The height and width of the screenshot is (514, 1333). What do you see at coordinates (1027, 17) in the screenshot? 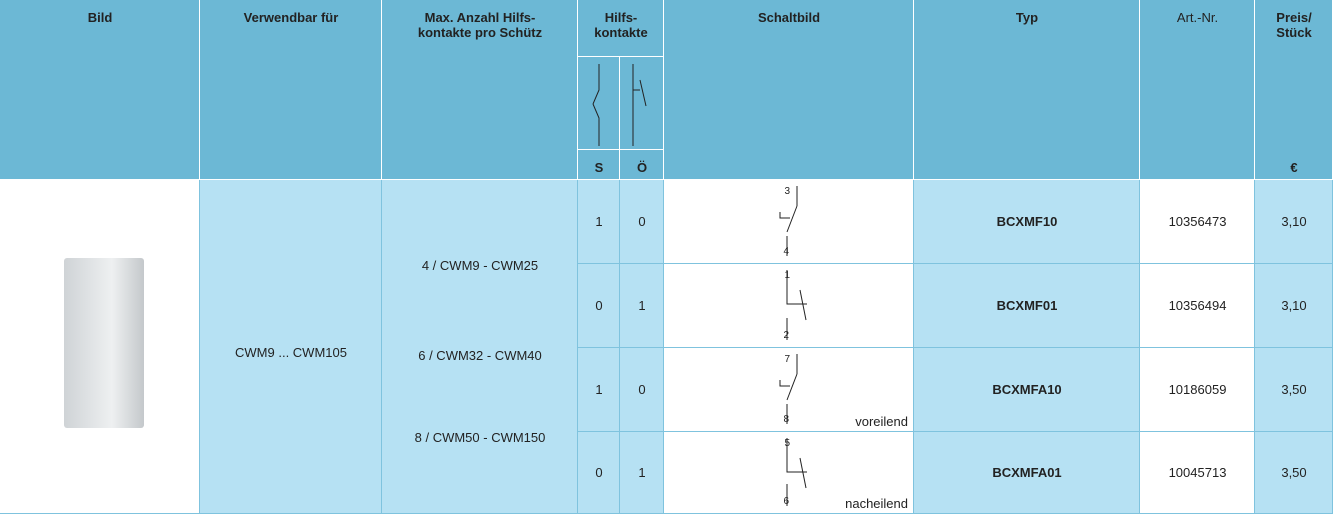
I see `header-label: Typ` at bounding box center [1027, 17].